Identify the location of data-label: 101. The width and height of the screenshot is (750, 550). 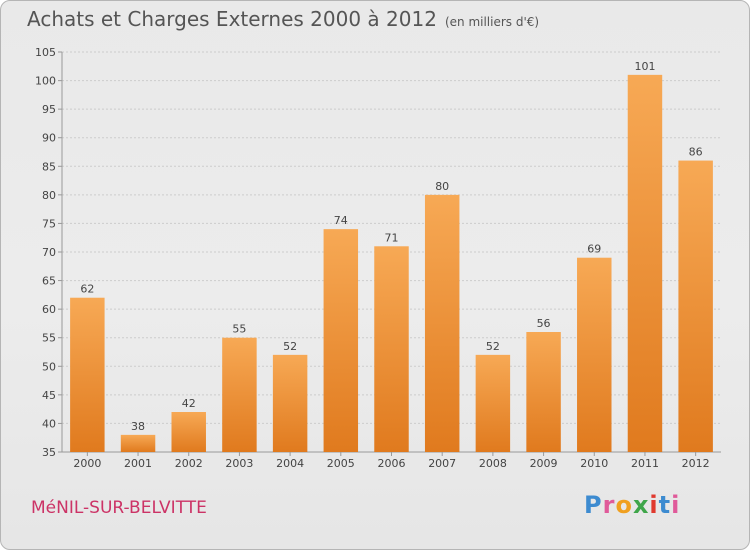
(644, 66).